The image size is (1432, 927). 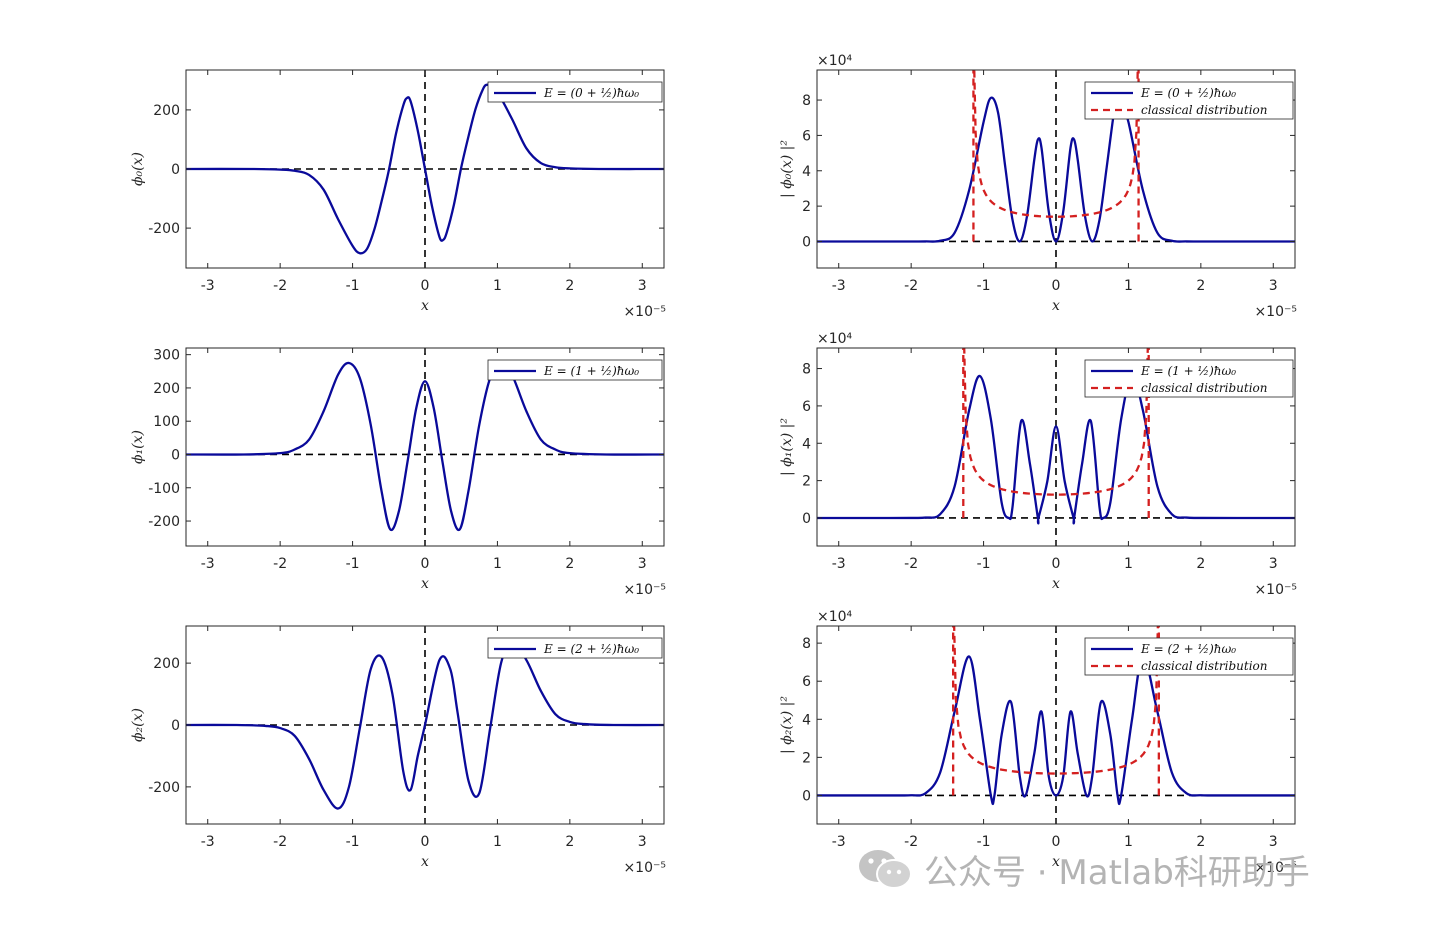 What do you see at coordinates (575, 92) in the screenshot?
I see `legend: E = (0 + ½)ħω₀` at bounding box center [575, 92].